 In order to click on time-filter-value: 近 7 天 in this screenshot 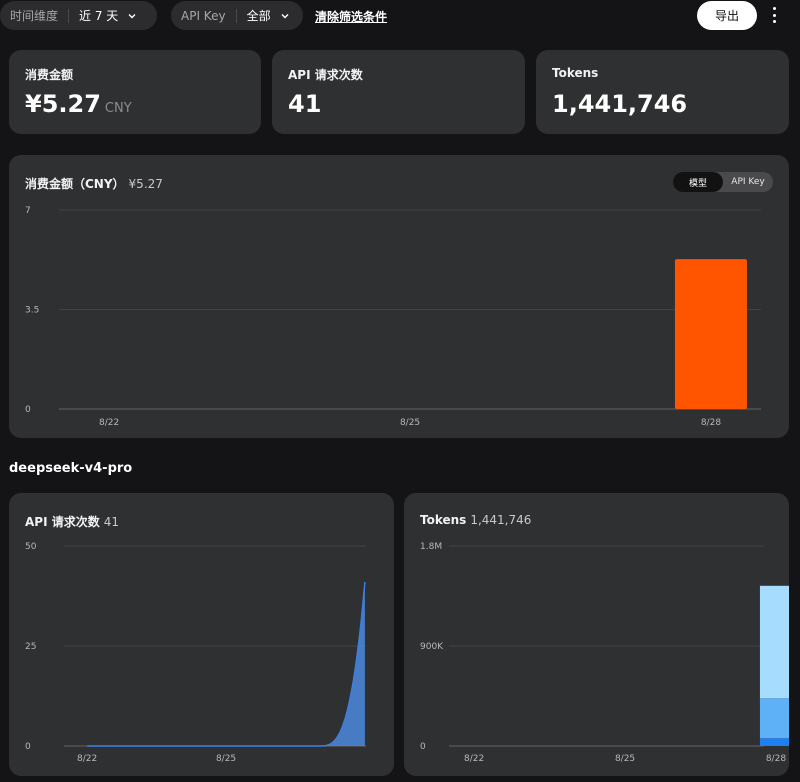, I will do `click(99, 16)`.